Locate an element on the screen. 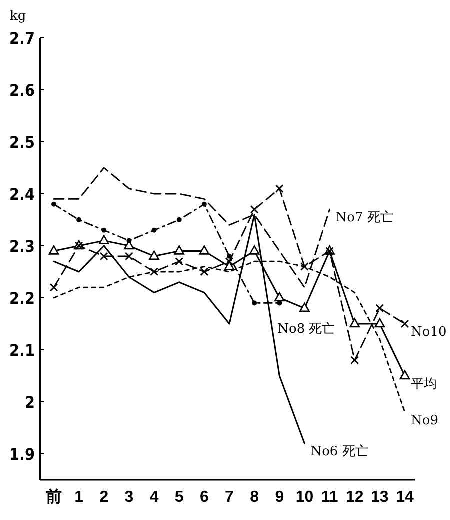 The height and width of the screenshot is (520, 450). y-tick-label: 2.1 is located at coordinates (22, 350).